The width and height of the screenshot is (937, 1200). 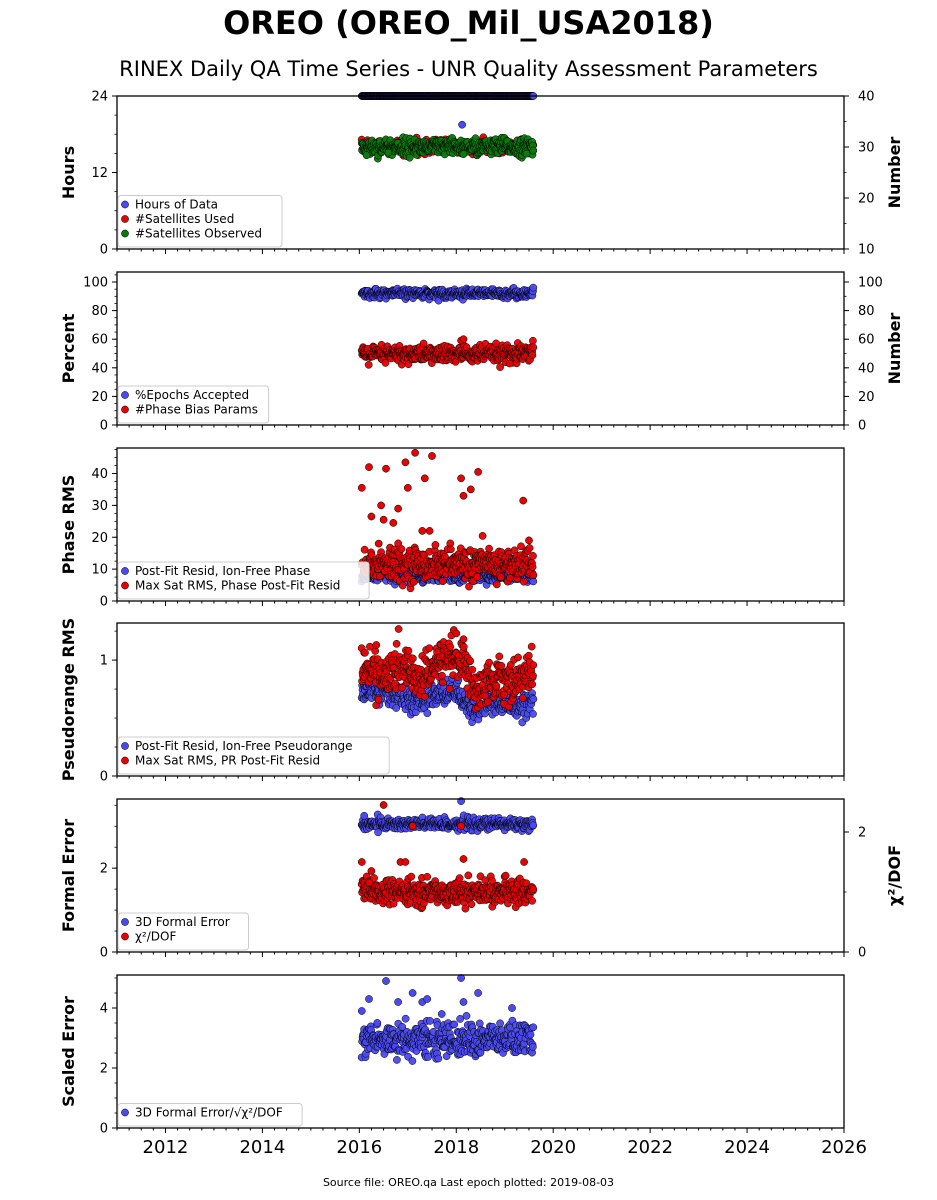 What do you see at coordinates (99, 570) in the screenshot?
I see `y-tick-label: 10` at bounding box center [99, 570].